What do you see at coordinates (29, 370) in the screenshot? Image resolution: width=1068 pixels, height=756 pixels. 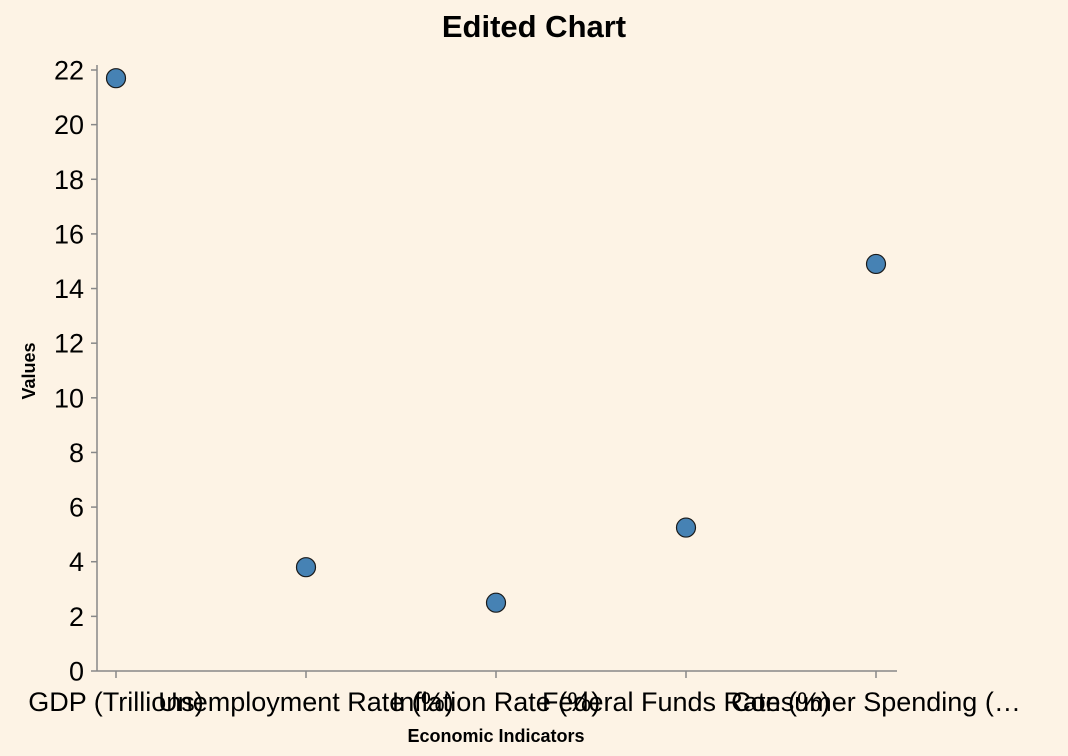 I see `y-axis-title: Values` at bounding box center [29, 370].